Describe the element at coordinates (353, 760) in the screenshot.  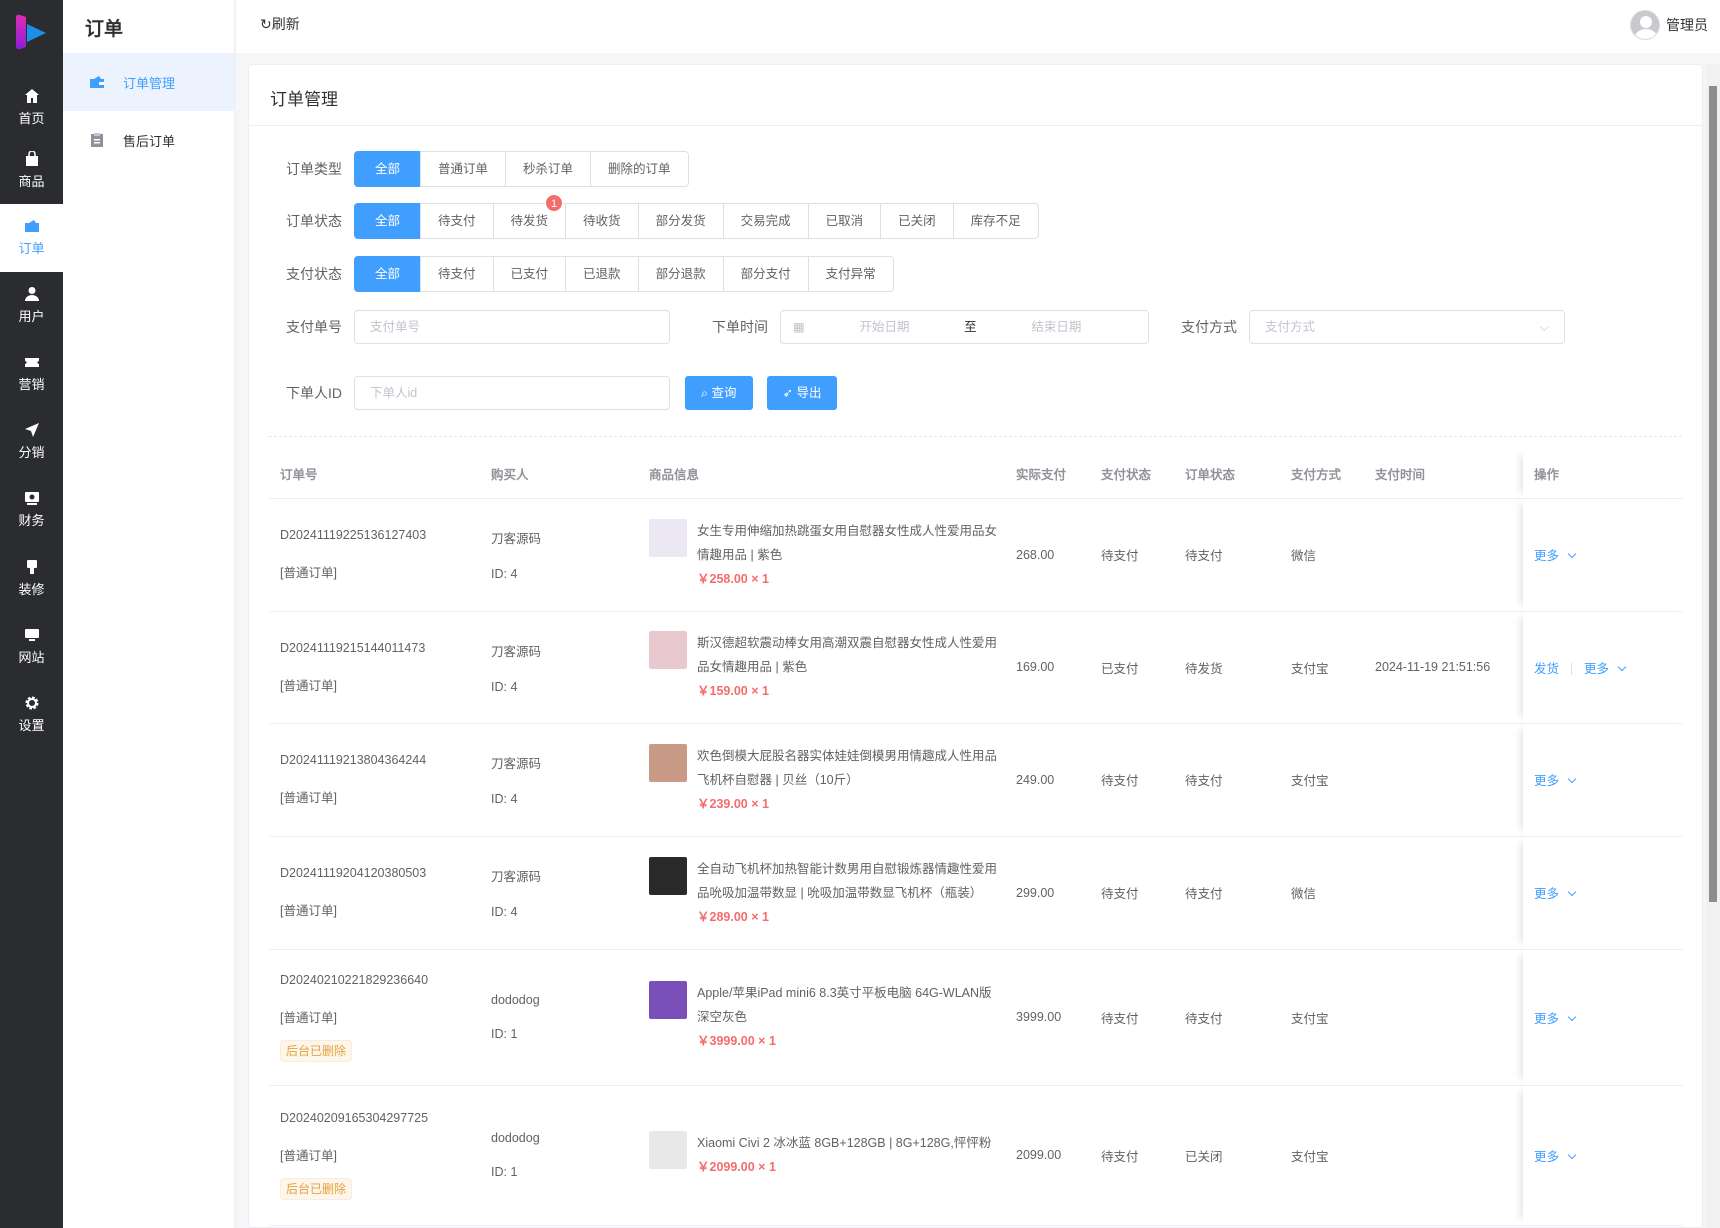
I see `order-number: D20241119213804364244` at that location.